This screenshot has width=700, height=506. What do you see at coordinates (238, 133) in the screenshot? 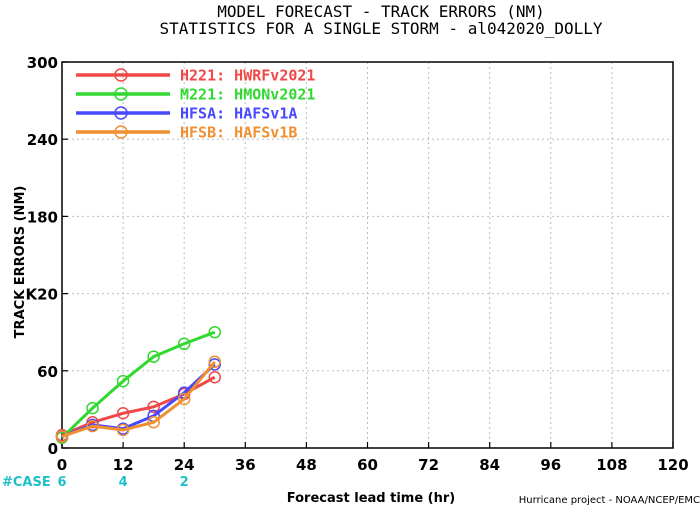
I see `legend-entry: HFSB: HAFSv1B` at bounding box center [238, 133].